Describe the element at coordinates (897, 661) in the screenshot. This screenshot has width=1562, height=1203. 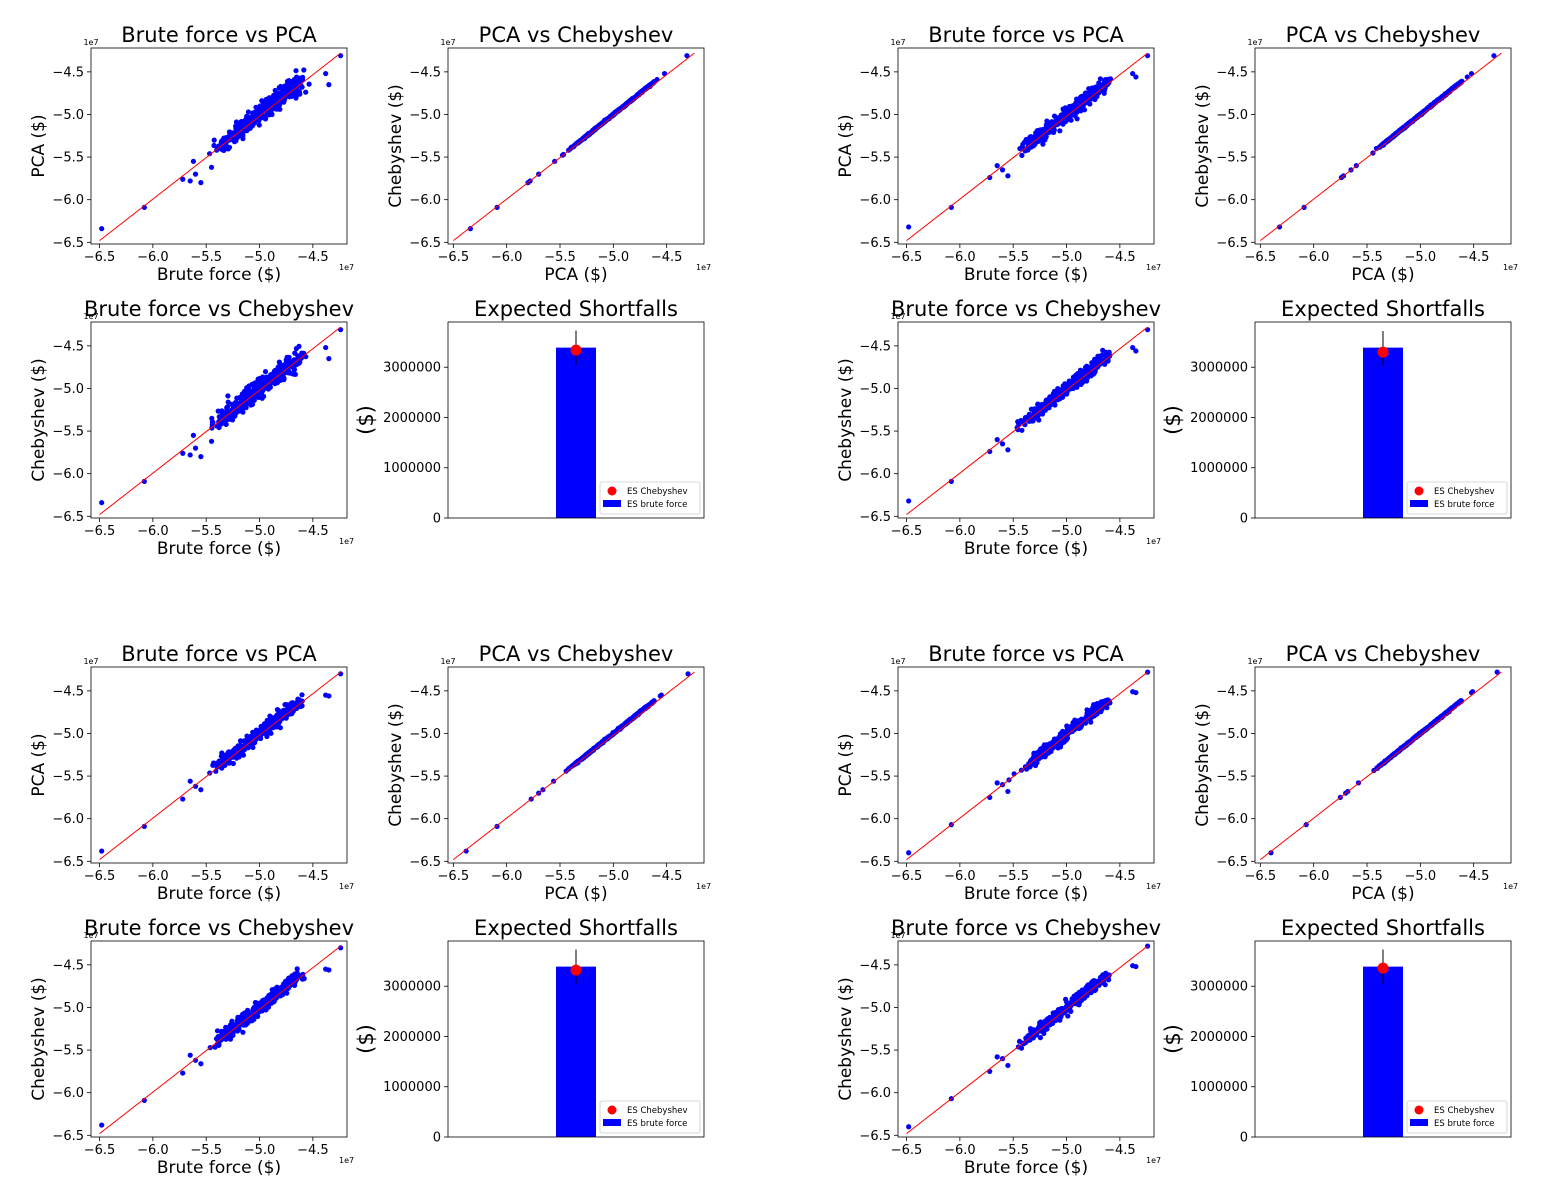
I see `y-offset-text: 1e7` at that location.